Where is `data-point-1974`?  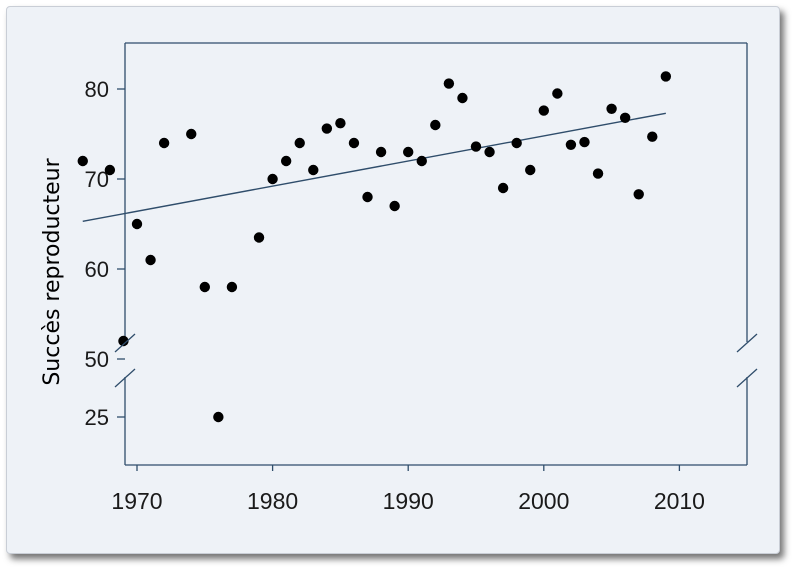
data-point-1974 is located at coordinates (191, 134).